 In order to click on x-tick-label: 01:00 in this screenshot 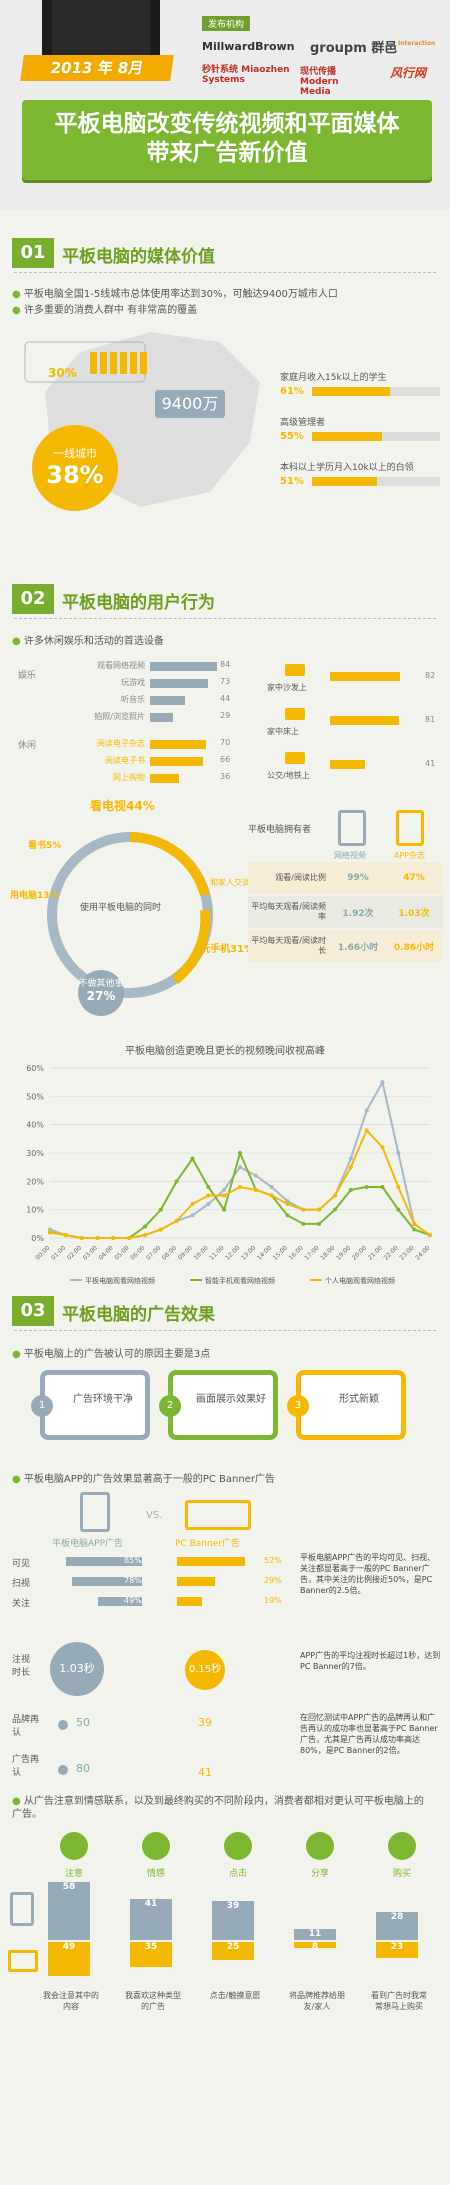, I will do `click(58, 1252)`.